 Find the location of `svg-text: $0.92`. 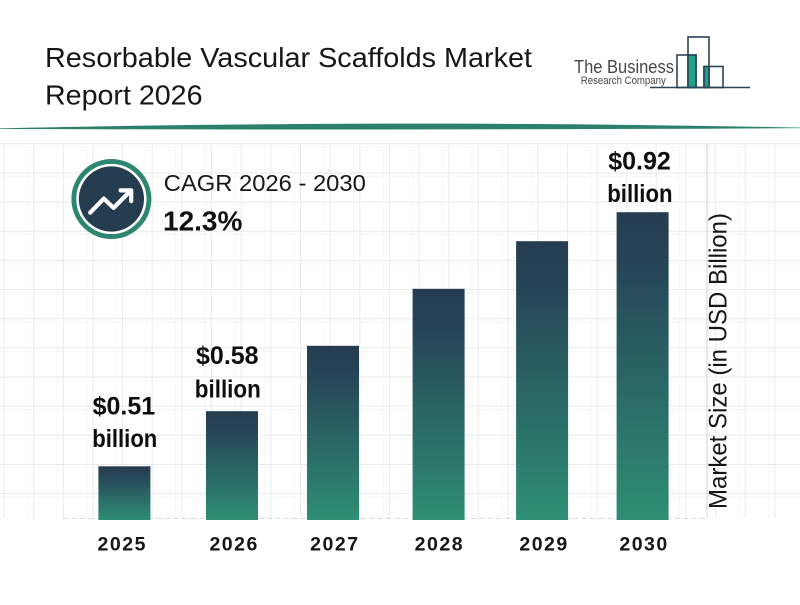

svg-text: $0.92 is located at coordinates (639, 162).